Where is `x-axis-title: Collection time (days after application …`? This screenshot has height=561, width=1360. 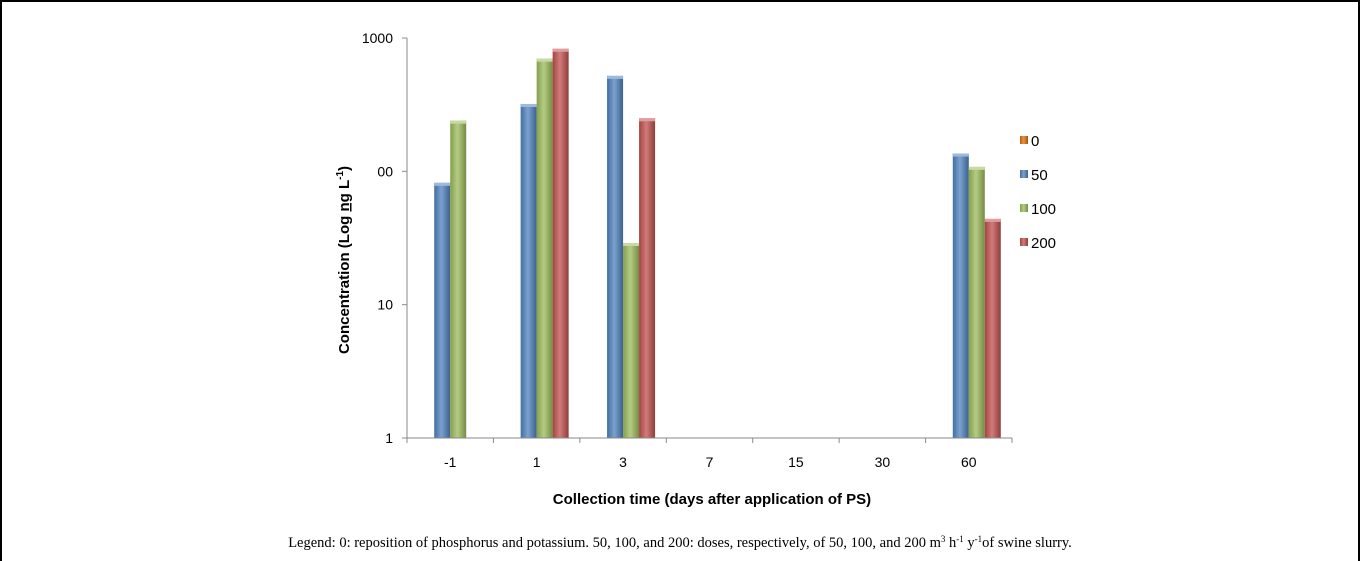
x-axis-title: Collection time (days after application … is located at coordinates (712, 499).